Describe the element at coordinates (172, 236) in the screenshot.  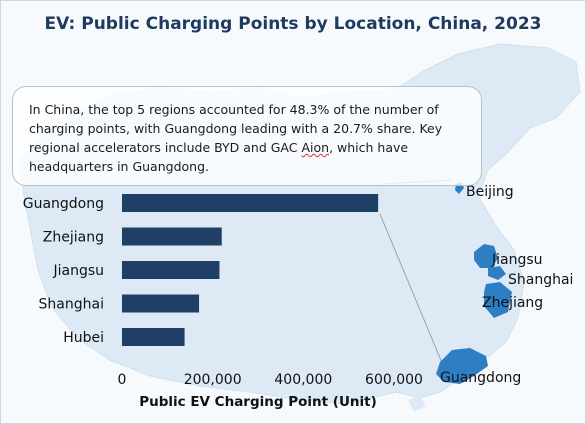
I see `bar-zhejiang` at that location.